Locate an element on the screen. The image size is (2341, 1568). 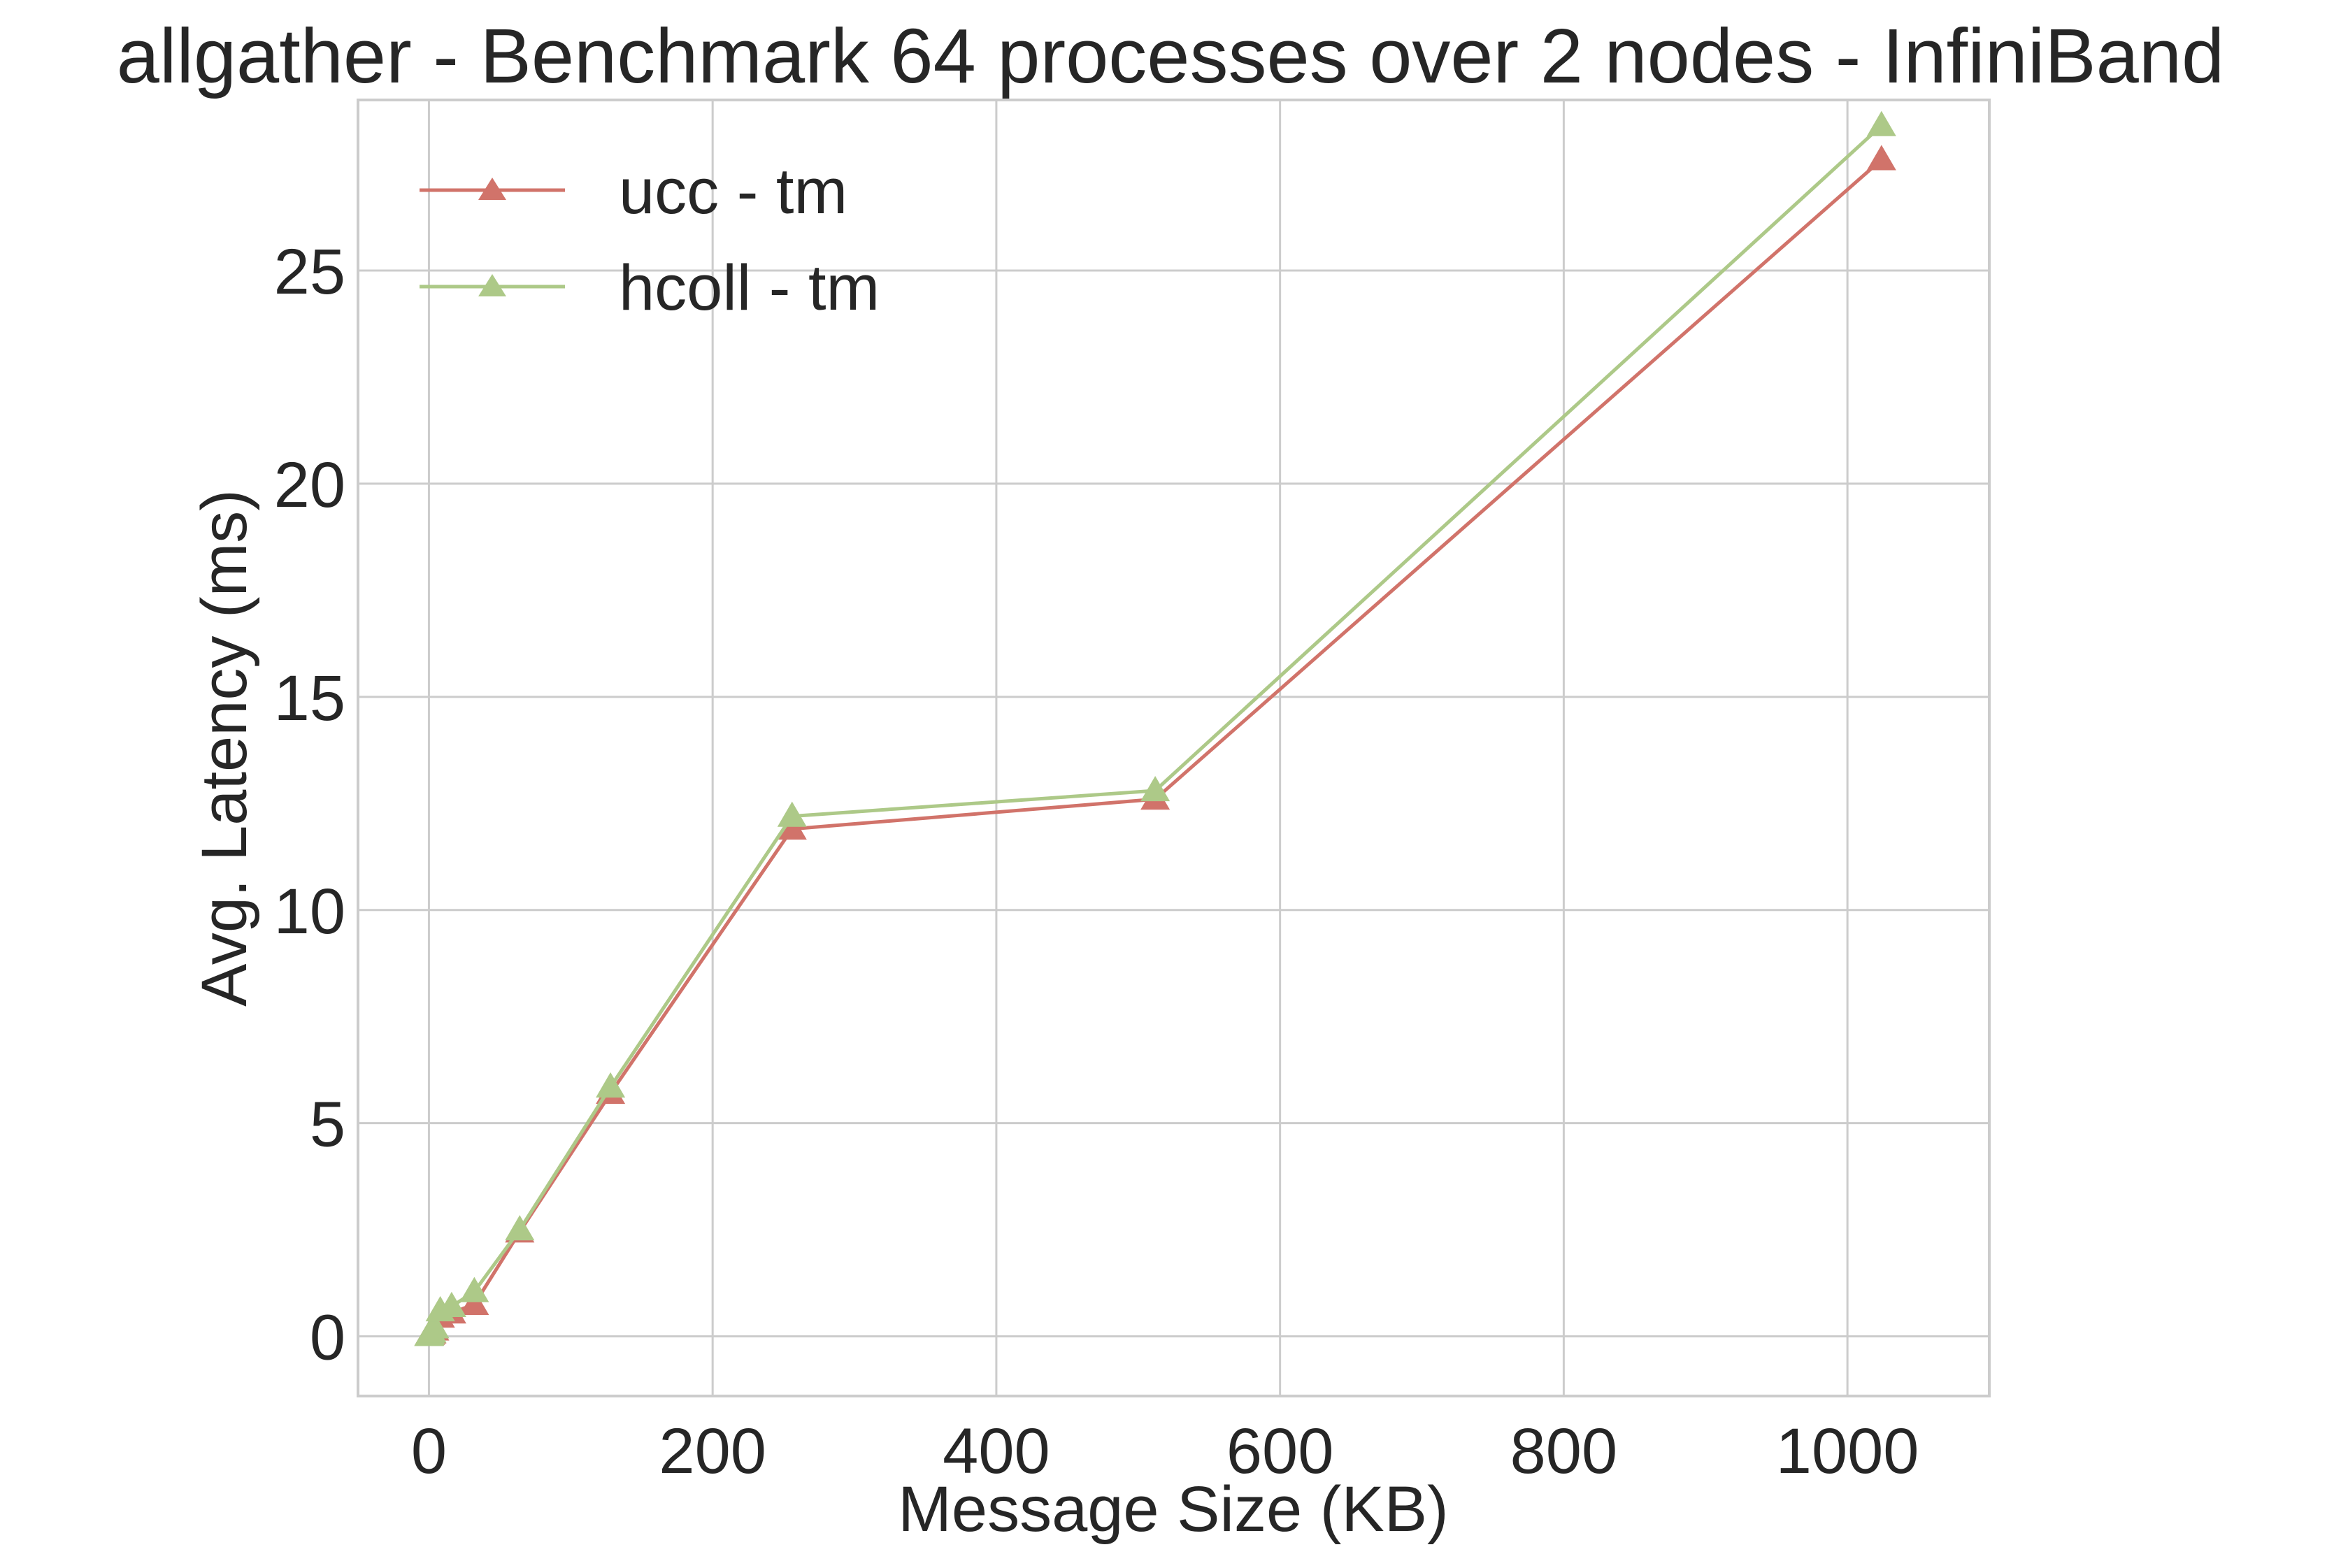
legend-entry-ucc: ucc - tm is located at coordinates (633, 191).